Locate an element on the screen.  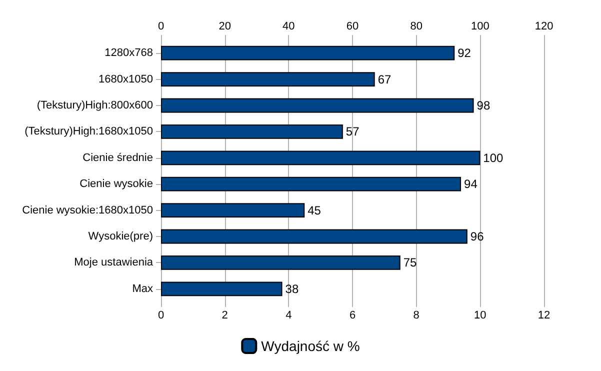
y-tick-label: Cienie średnie is located at coordinates (117, 158).